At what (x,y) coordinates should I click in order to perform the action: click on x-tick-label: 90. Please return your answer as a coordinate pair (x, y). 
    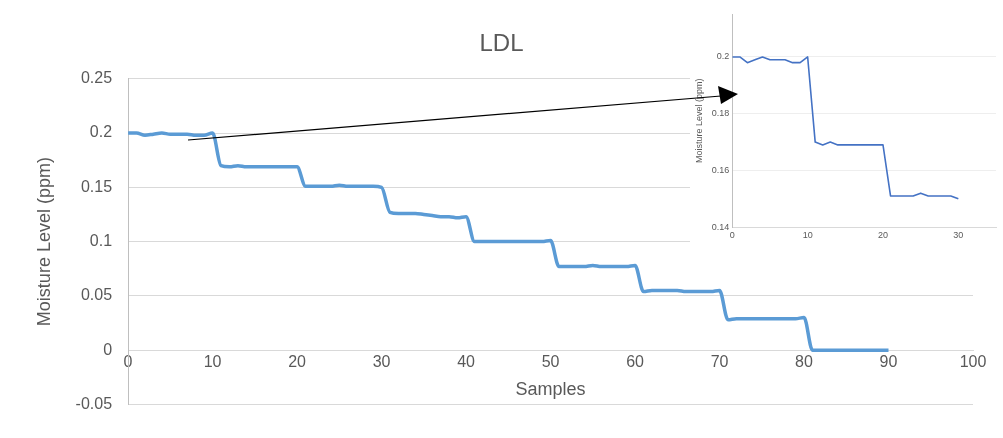
    Looking at the image, I should click on (888, 362).